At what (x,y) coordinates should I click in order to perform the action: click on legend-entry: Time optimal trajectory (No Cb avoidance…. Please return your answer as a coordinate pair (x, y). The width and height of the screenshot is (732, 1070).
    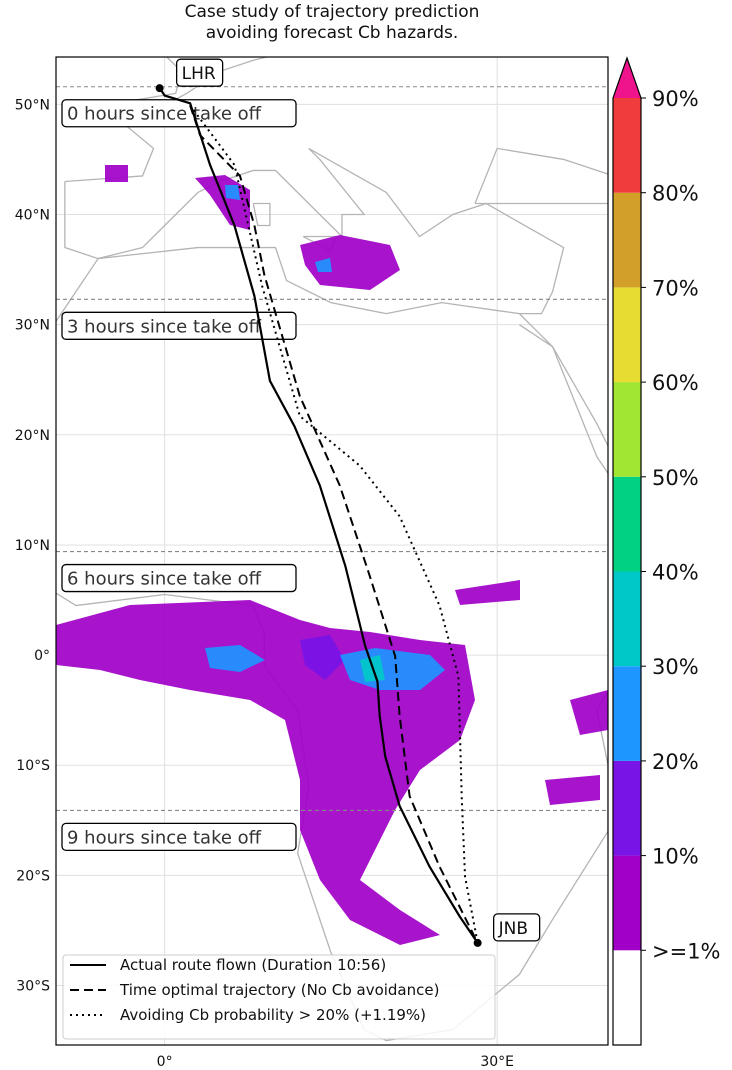
    Looking at the image, I should click on (279, 990).